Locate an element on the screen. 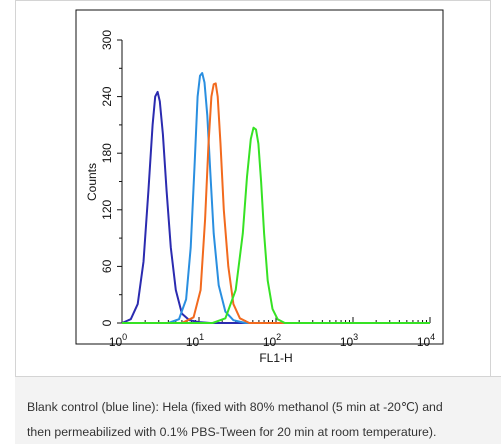 The image size is (501, 445). x-tick-label: 10³ is located at coordinates (349, 340).